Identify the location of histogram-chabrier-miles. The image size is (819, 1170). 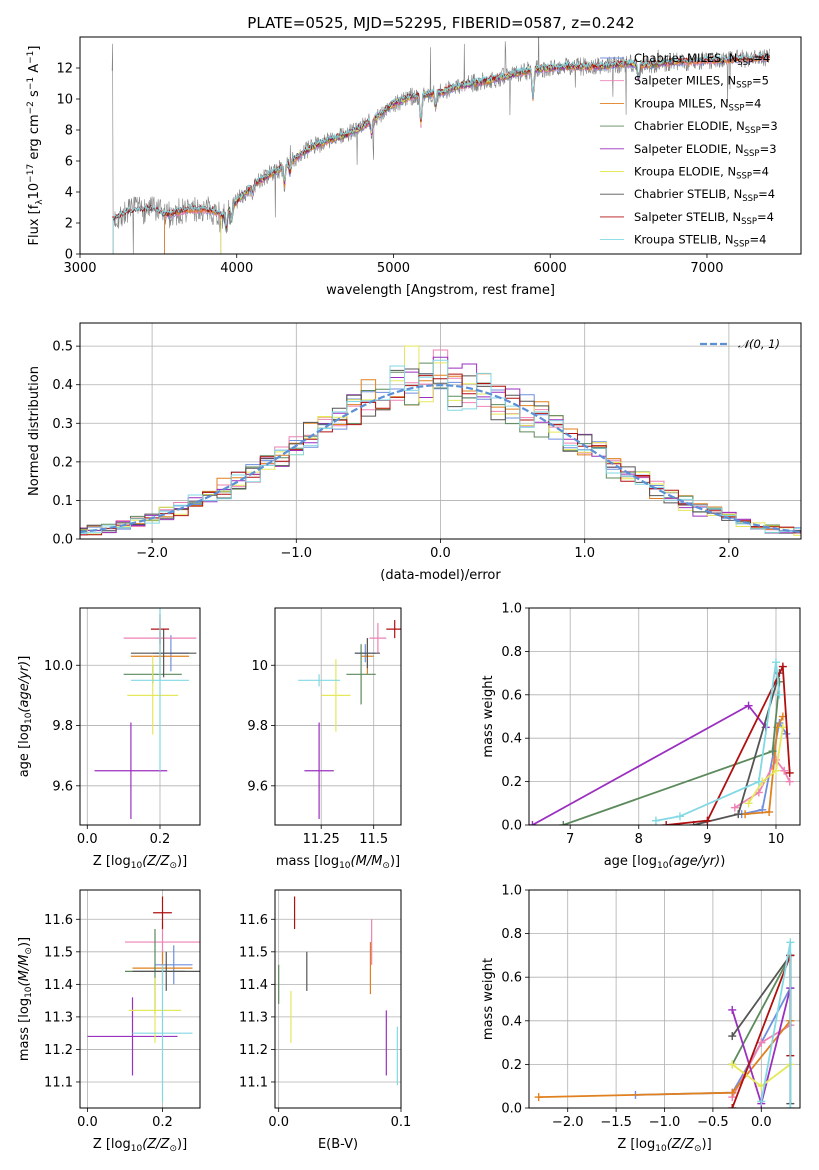
(440, 452).